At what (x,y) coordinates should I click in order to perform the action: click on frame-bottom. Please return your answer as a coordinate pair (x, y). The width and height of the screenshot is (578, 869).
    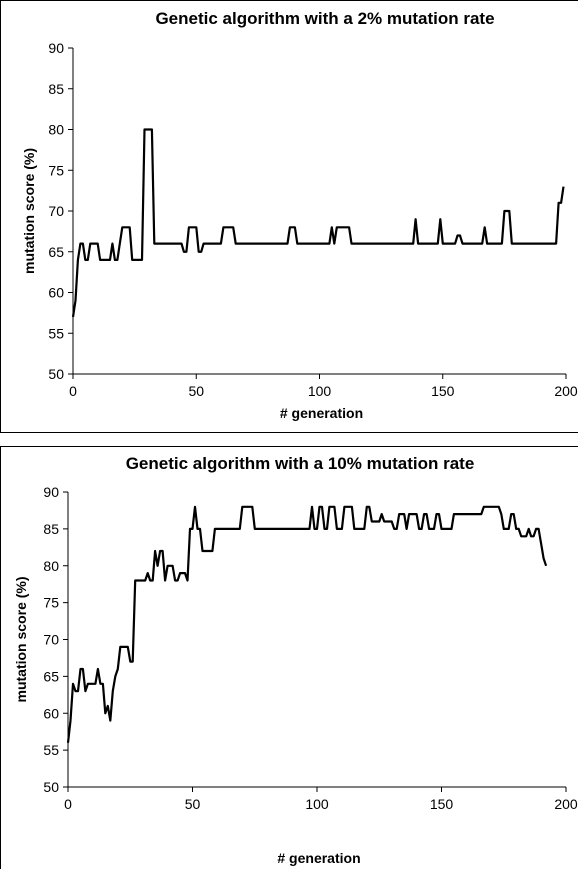
    Looking at the image, I should click on (289, 432).